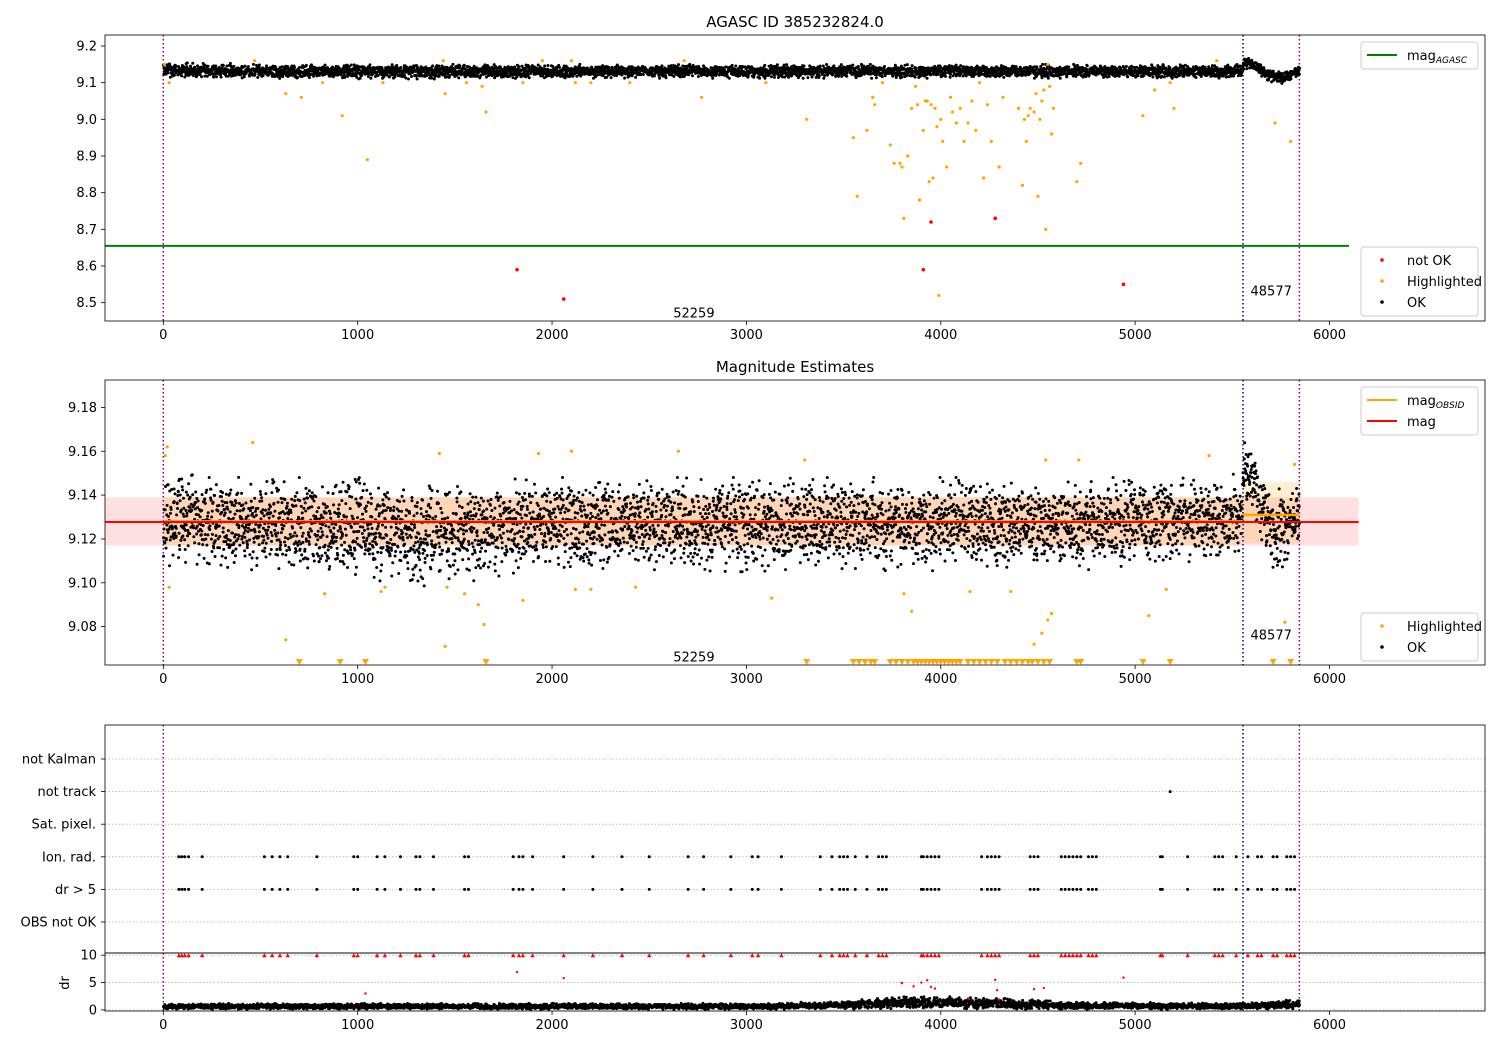 The image size is (1500, 1050). Describe the element at coordinates (86, 230) in the screenshot. I see `p1-ytick-label: 8.7` at that location.